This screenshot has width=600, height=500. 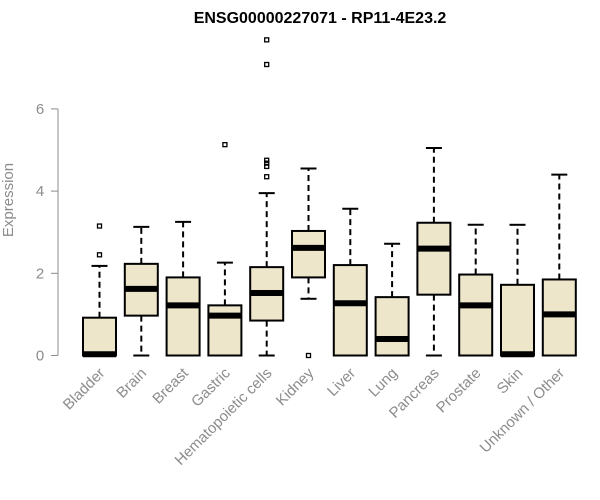 I want to click on box-hematopoietic-cells, so click(x=267, y=197).